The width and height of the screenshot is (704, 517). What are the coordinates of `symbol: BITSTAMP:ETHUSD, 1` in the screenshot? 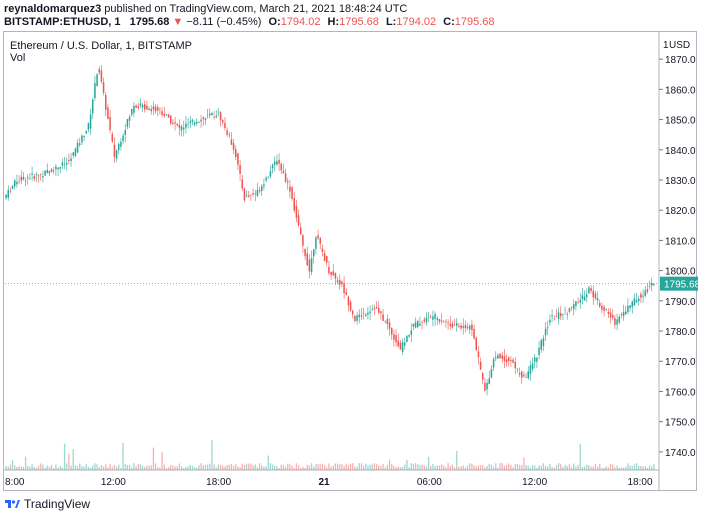 It's located at (62, 22).